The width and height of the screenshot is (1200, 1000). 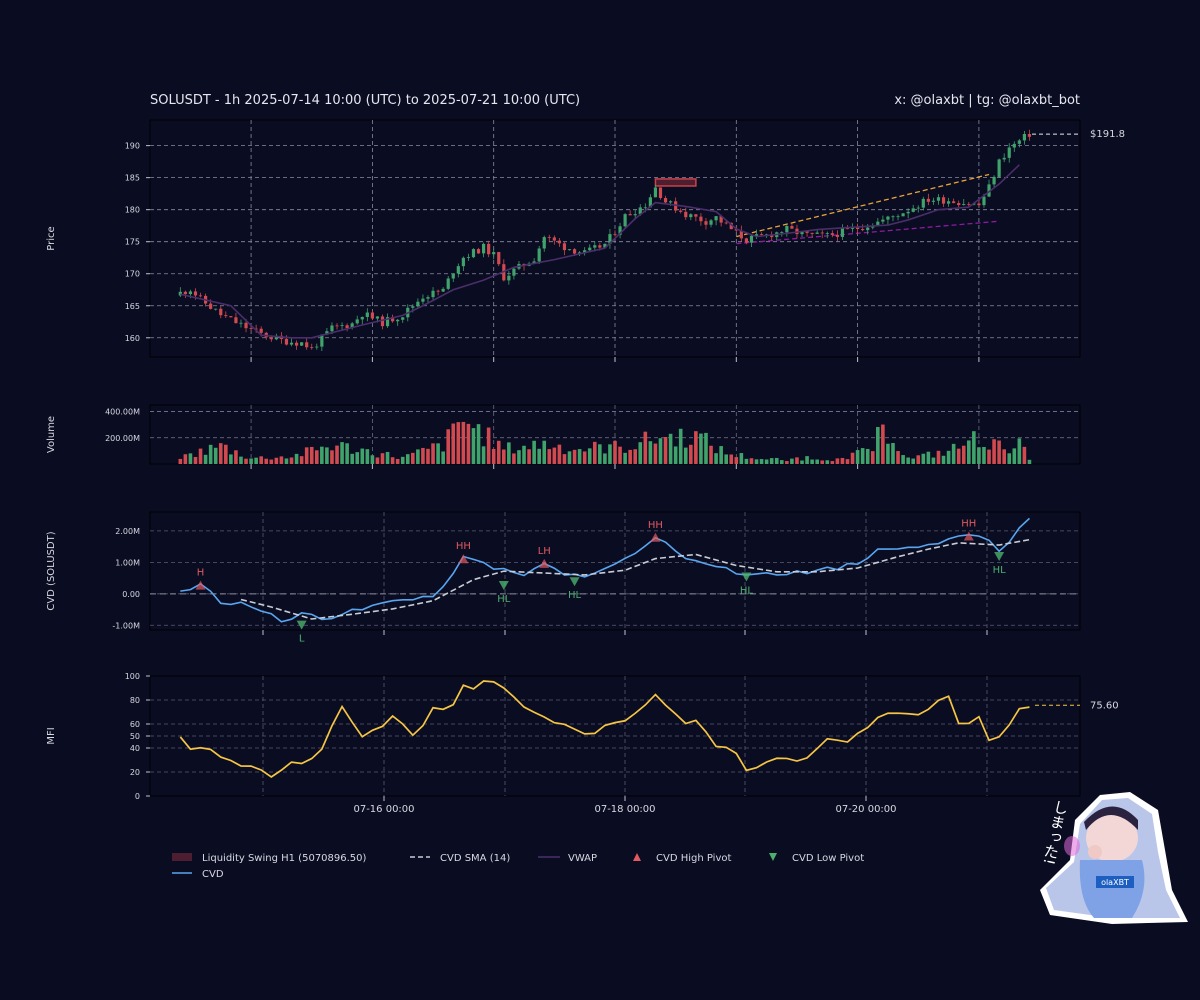 What do you see at coordinates (132, 338) in the screenshot?
I see `price-ytick-label: 160` at bounding box center [132, 338].